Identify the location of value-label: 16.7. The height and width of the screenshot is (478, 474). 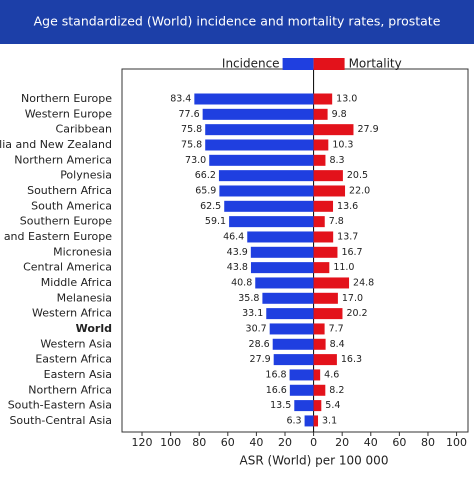
(351, 252).